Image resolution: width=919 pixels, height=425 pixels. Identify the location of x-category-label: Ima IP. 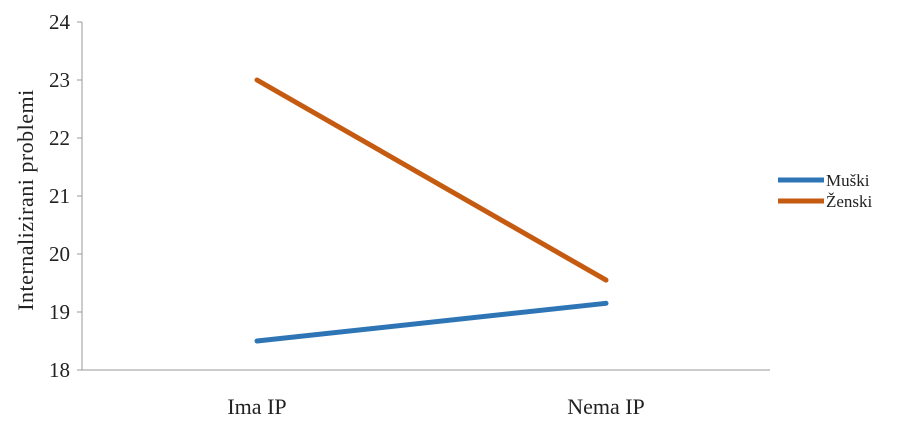
(256, 406).